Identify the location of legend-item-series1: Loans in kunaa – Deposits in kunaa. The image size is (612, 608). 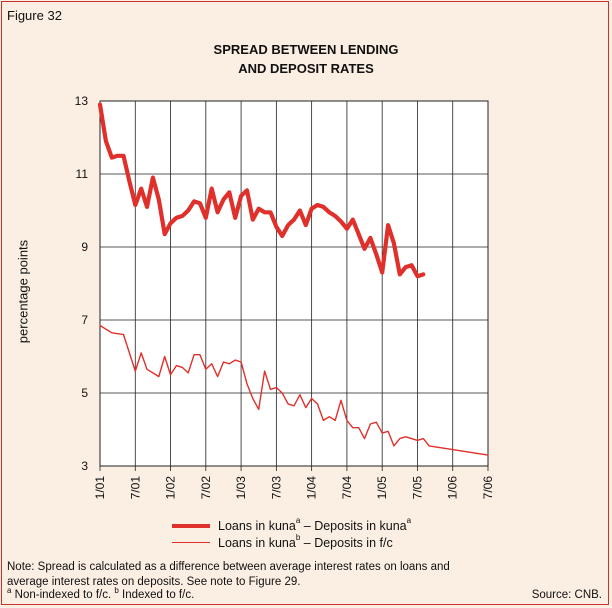
(292, 524).